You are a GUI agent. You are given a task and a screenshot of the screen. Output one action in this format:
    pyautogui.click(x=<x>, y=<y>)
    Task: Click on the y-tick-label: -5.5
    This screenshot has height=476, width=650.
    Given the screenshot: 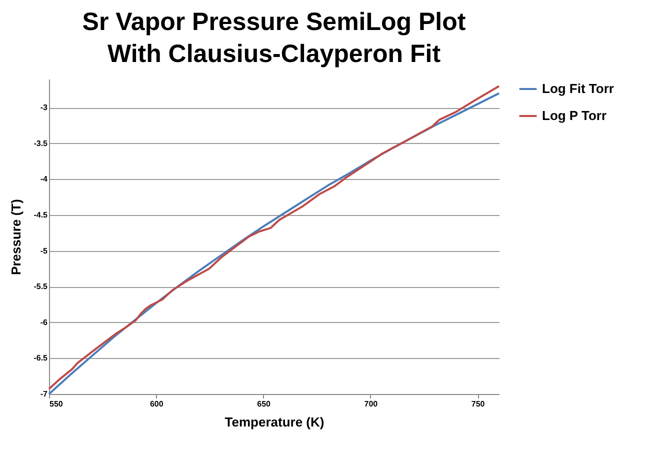 What is the action you would take?
    pyautogui.click(x=41, y=287)
    